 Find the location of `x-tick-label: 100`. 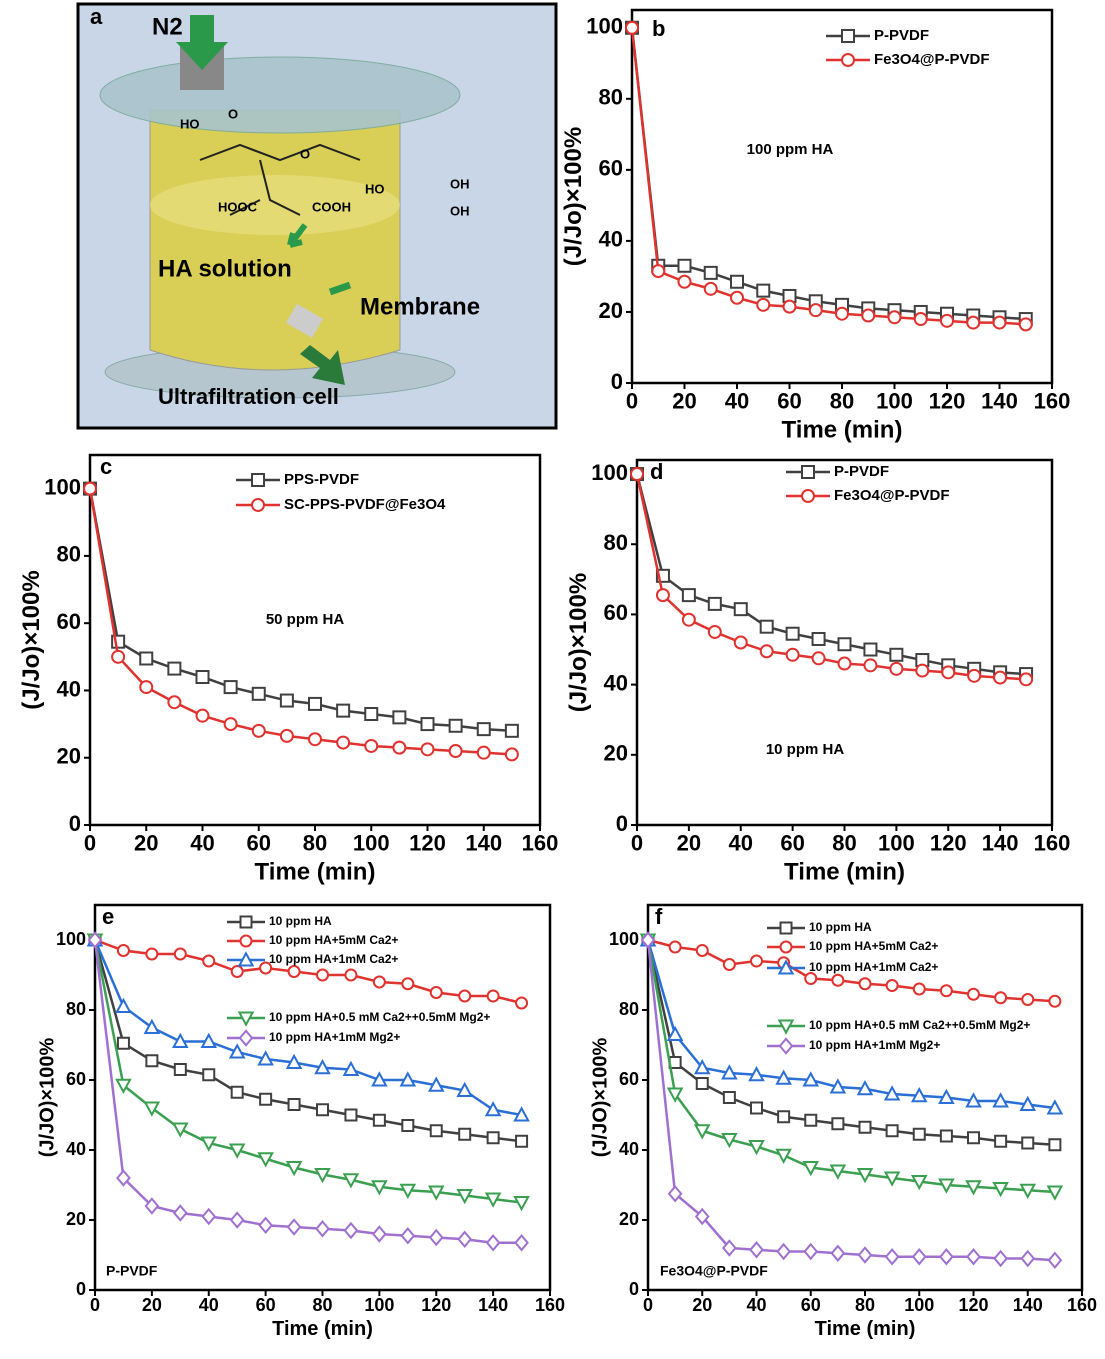

x-tick-label: 100 is located at coordinates (894, 401).